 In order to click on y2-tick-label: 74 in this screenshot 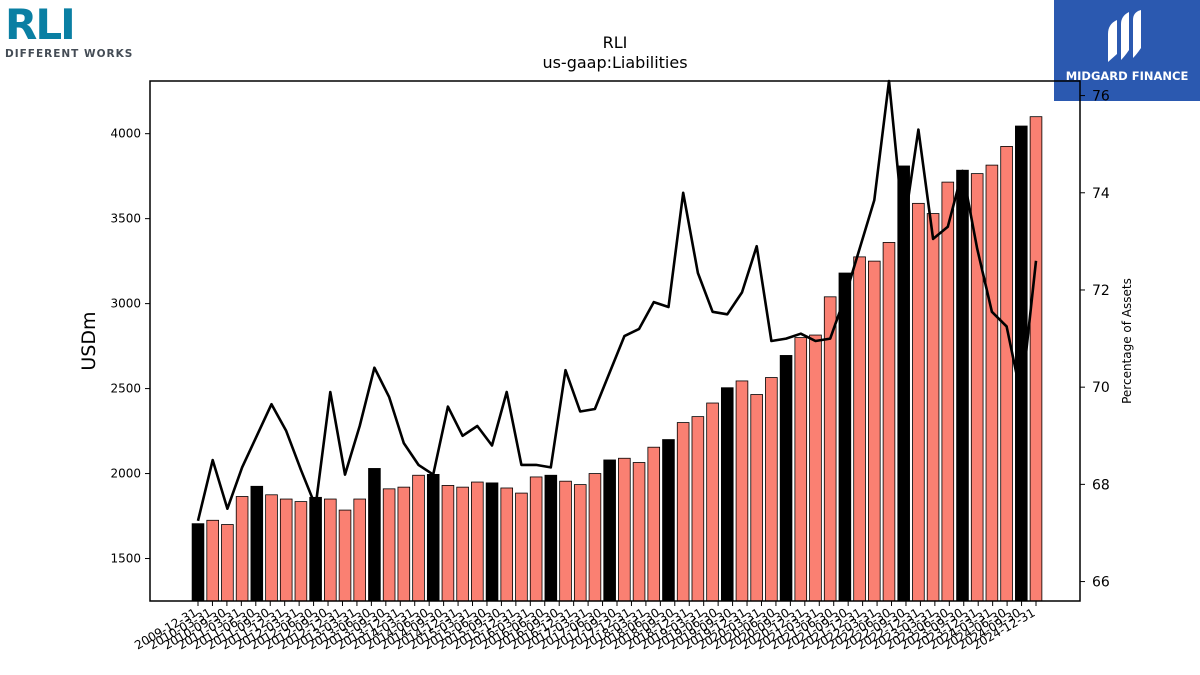, I will do `click(1101, 194)`.